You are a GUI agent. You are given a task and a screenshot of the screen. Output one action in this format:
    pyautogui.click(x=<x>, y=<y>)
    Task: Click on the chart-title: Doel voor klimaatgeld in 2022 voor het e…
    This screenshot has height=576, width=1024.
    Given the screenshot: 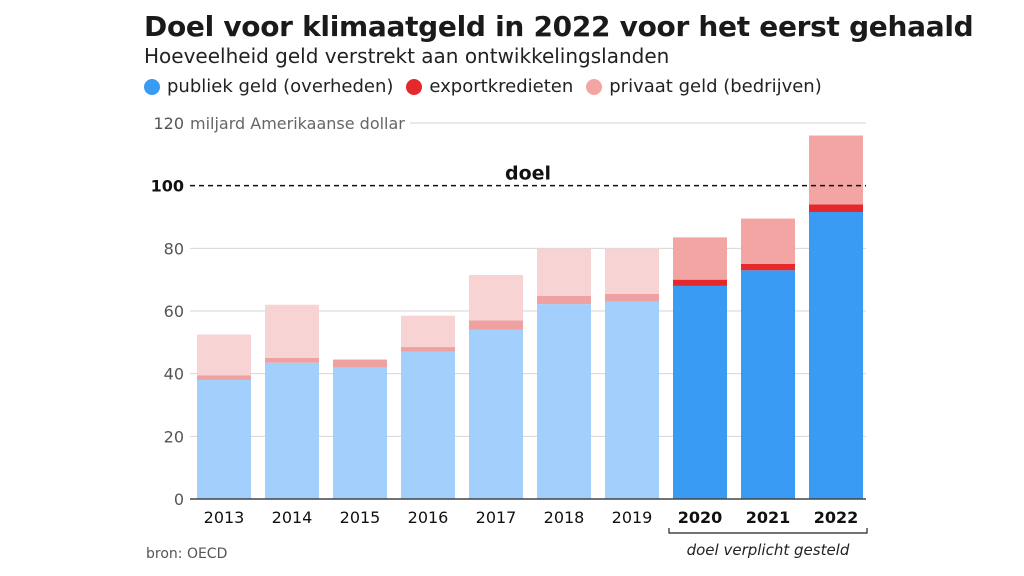 What is the action you would take?
    pyautogui.click(x=559, y=26)
    